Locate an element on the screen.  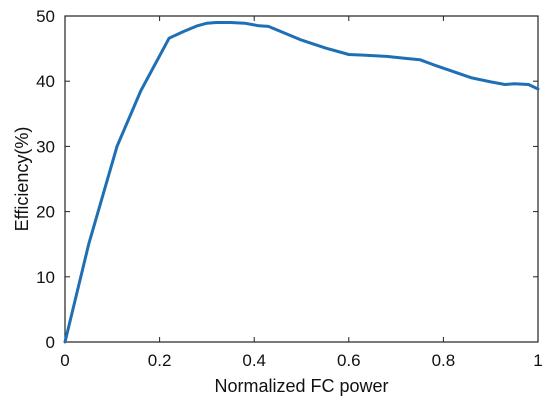
y-axis-label: Efficiency(%) is located at coordinates (22, 179).